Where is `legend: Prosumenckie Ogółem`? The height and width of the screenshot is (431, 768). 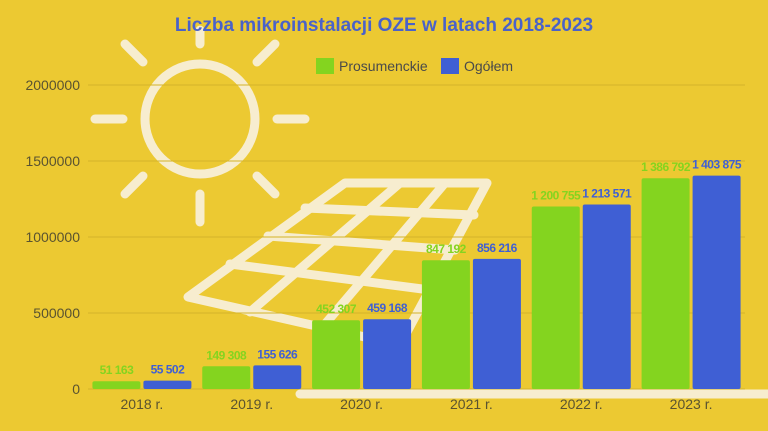 legend: Prosumenckie Ogółem is located at coordinates (414, 66).